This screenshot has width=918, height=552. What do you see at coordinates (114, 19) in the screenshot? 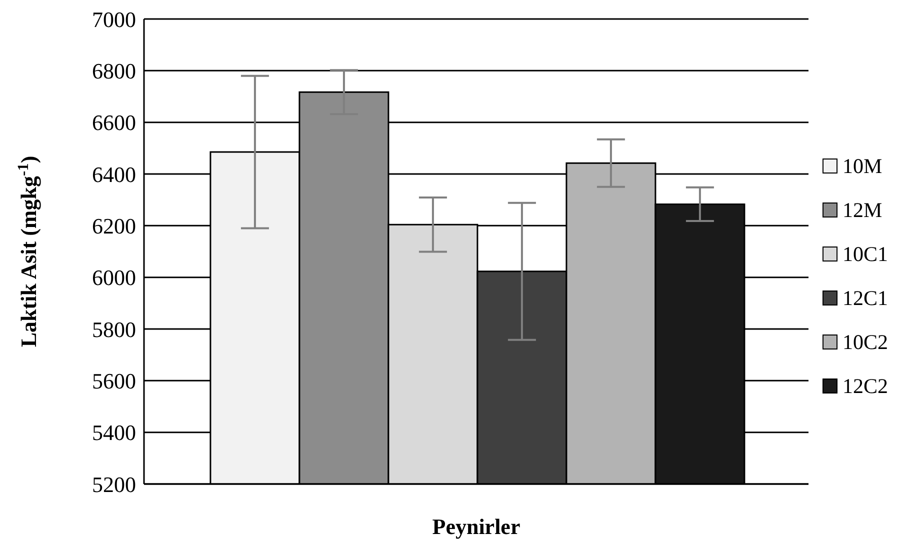
I see `y-tick-label: 7000` at bounding box center [114, 19].